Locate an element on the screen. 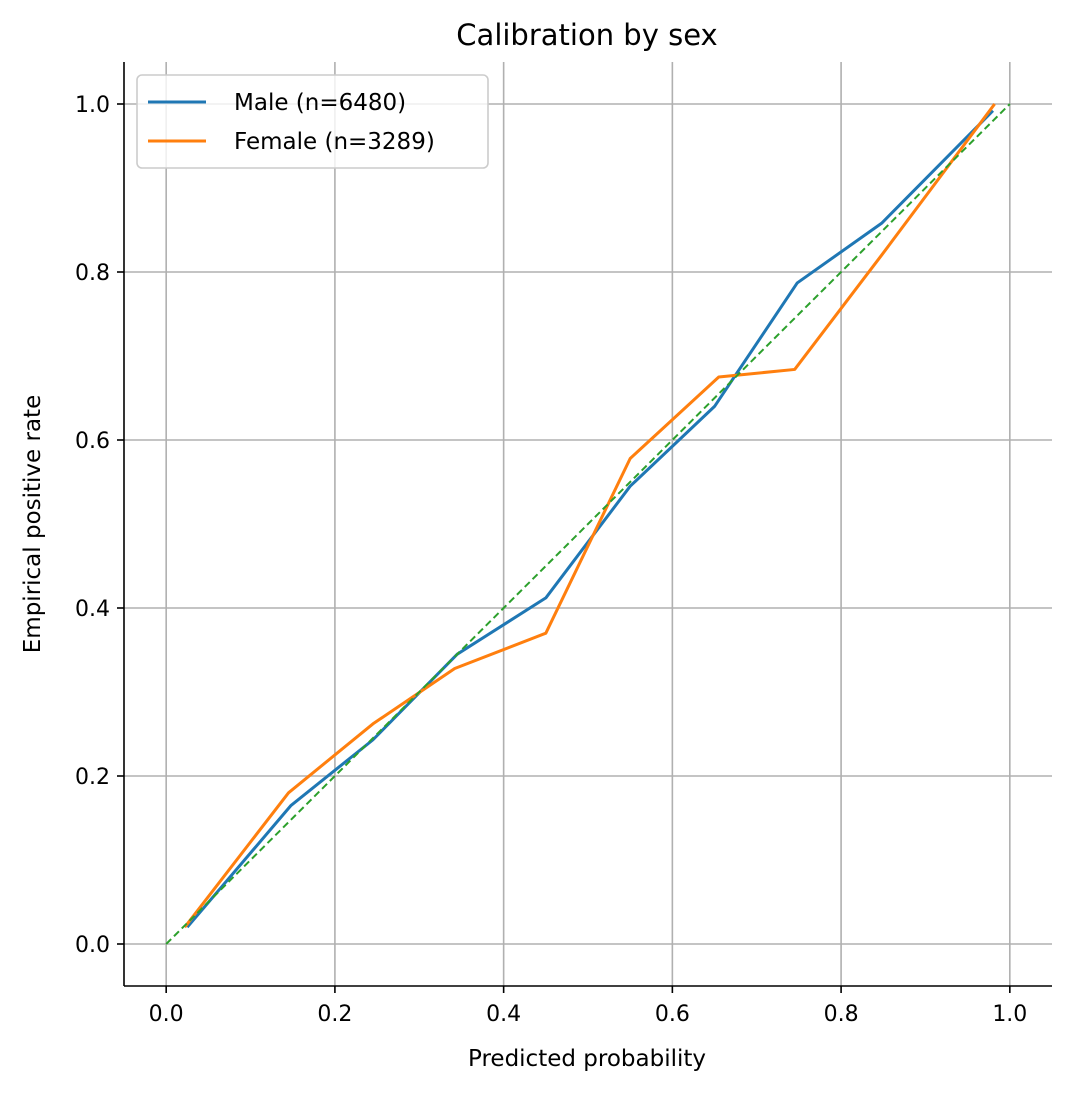  x-ticks: 0.0 0.2 0.4 0.6 0.8 1.0 is located at coordinates (588, 1006).